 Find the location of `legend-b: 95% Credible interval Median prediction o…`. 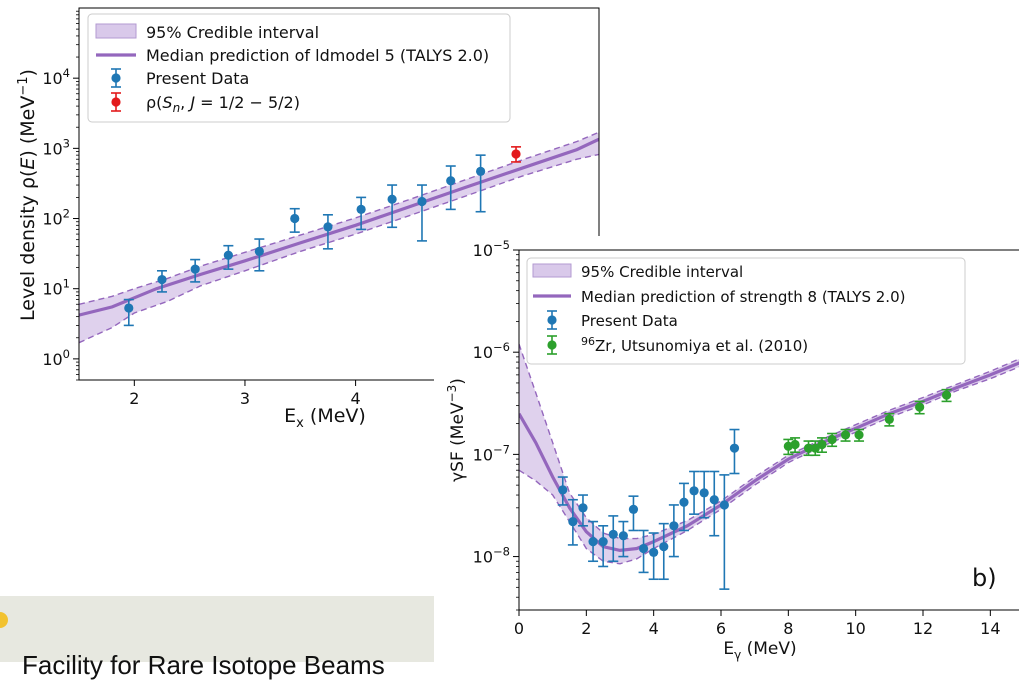

legend-b: 95% Credible interval Median prediction o… is located at coordinates (746, 311).